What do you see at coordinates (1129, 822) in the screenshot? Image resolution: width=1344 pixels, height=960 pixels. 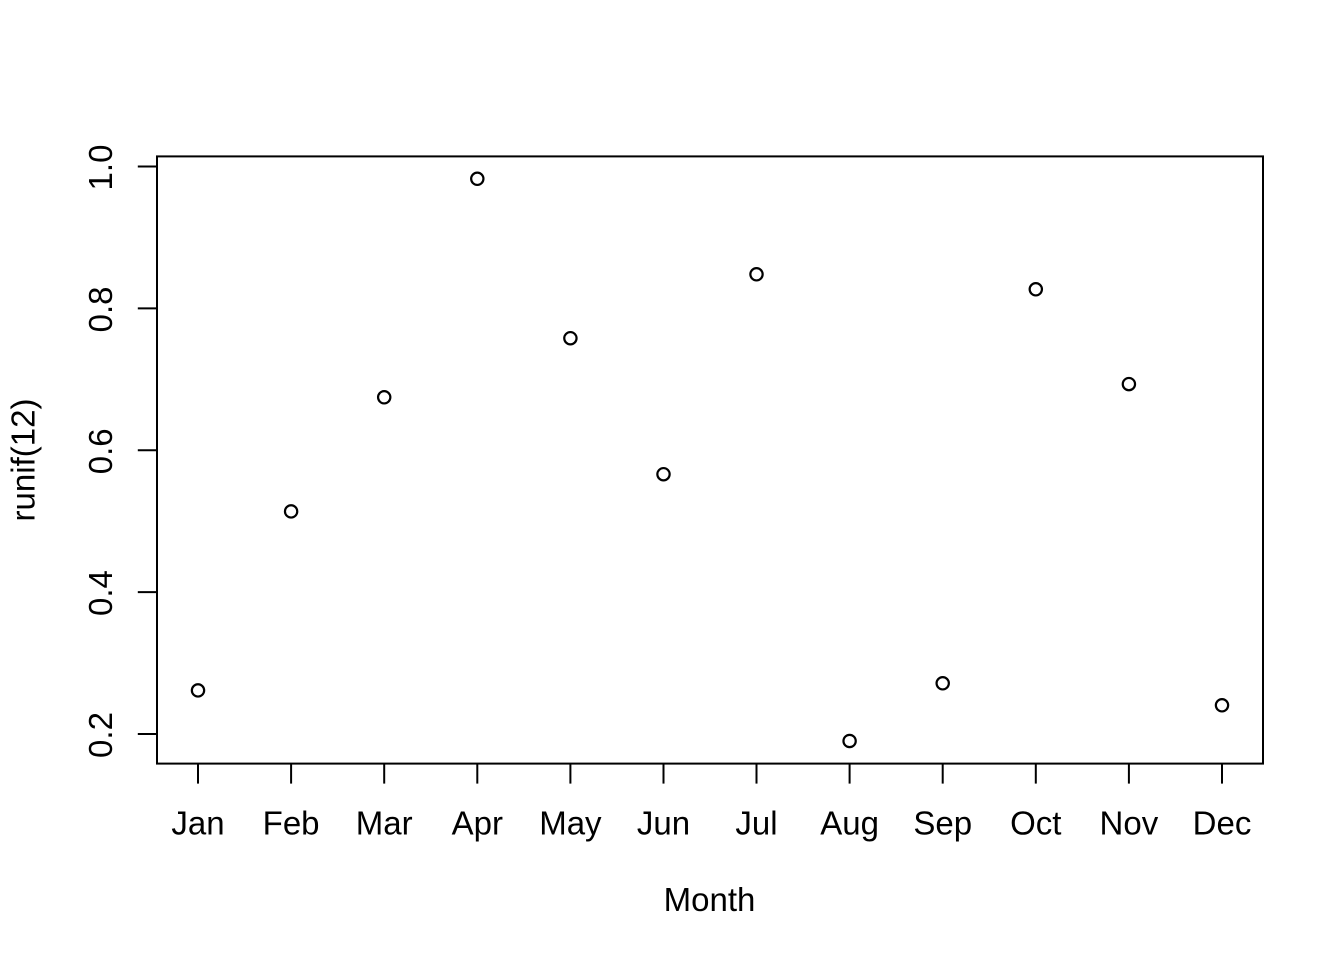 I see `svg-text: Nov` at bounding box center [1129, 822].